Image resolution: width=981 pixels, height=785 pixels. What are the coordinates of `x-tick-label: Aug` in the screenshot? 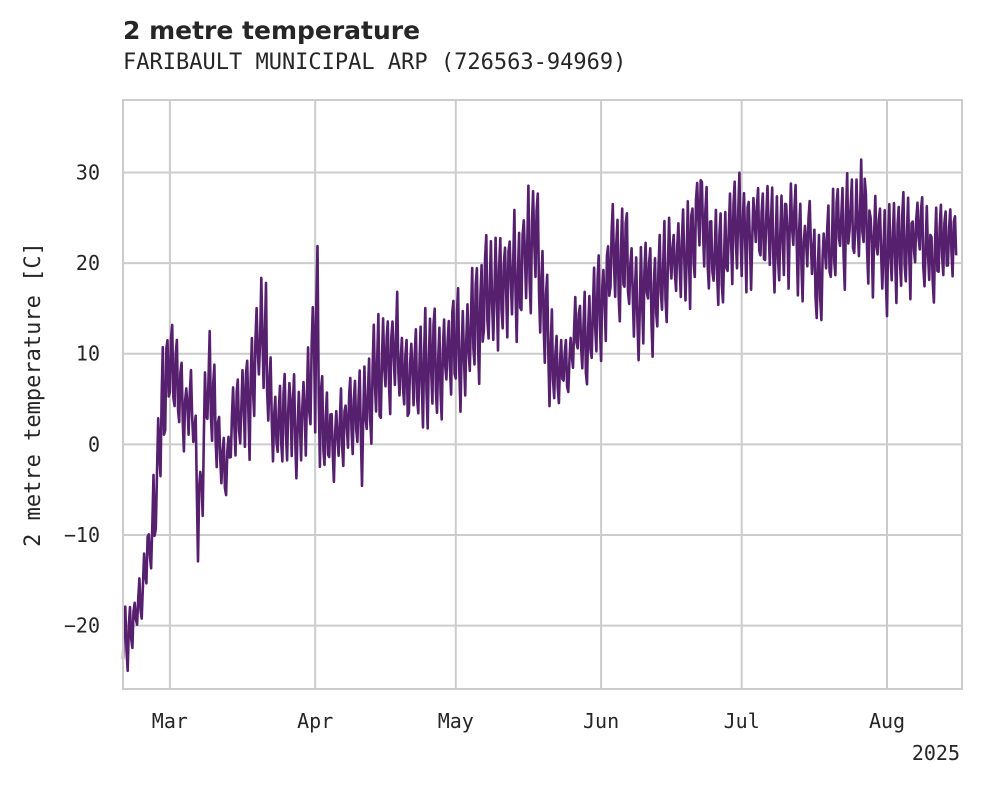 It's located at (887, 721).